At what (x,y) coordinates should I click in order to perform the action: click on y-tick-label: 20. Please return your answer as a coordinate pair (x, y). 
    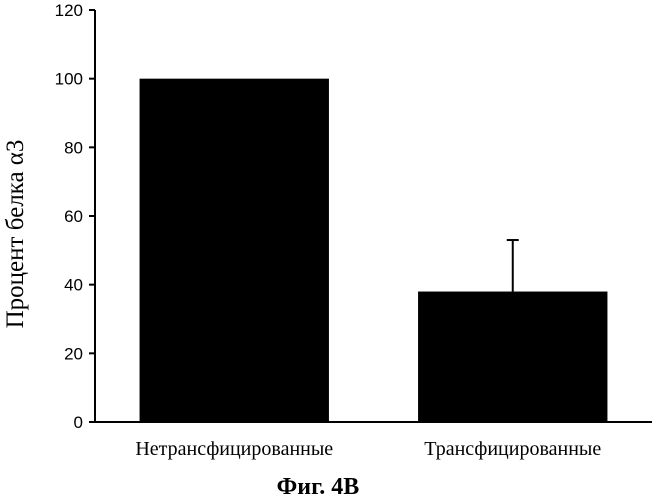
    Looking at the image, I should click on (73, 353).